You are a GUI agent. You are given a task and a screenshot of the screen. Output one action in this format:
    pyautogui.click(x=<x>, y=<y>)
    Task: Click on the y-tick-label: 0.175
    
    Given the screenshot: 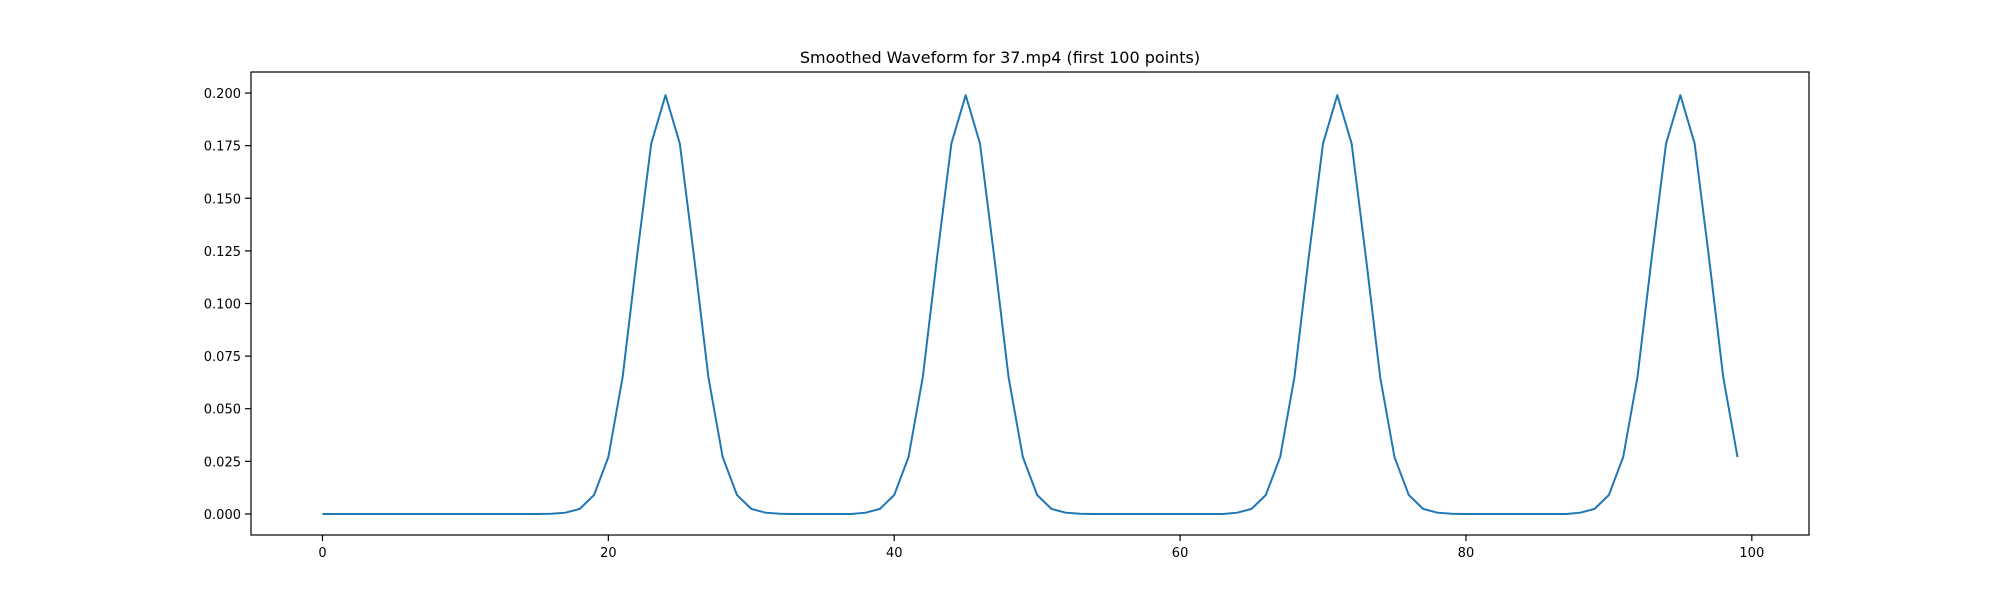 What is the action you would take?
    pyautogui.click(x=222, y=147)
    